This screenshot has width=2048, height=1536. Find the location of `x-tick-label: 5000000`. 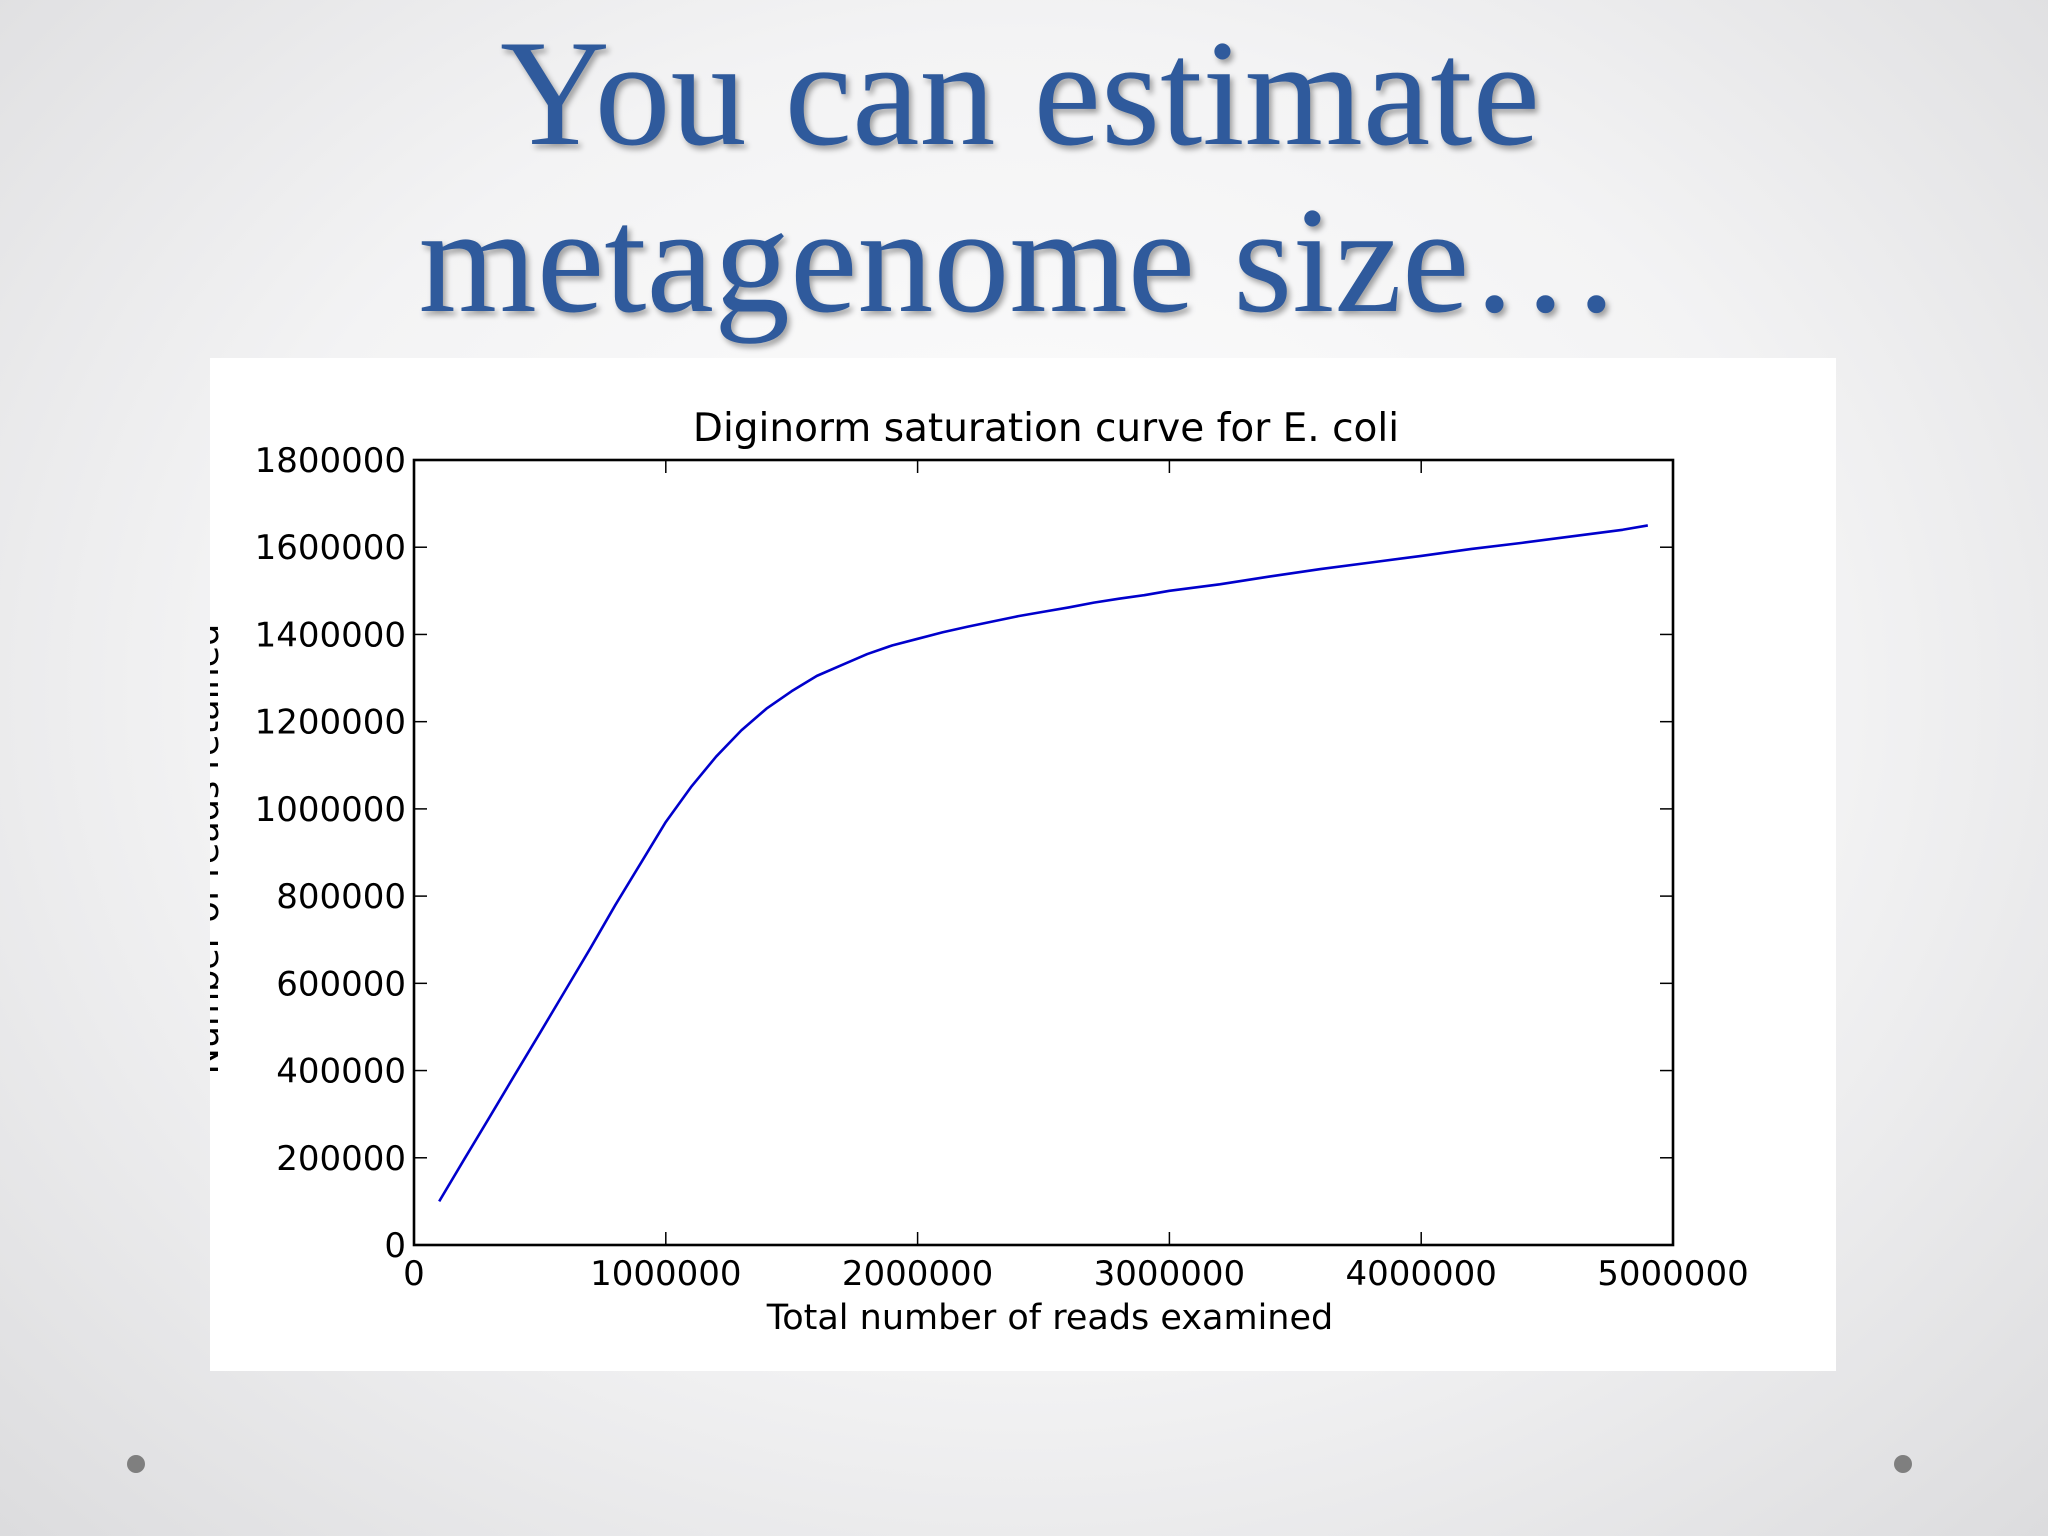

x-tick-label: 5000000 is located at coordinates (1672, 1274).